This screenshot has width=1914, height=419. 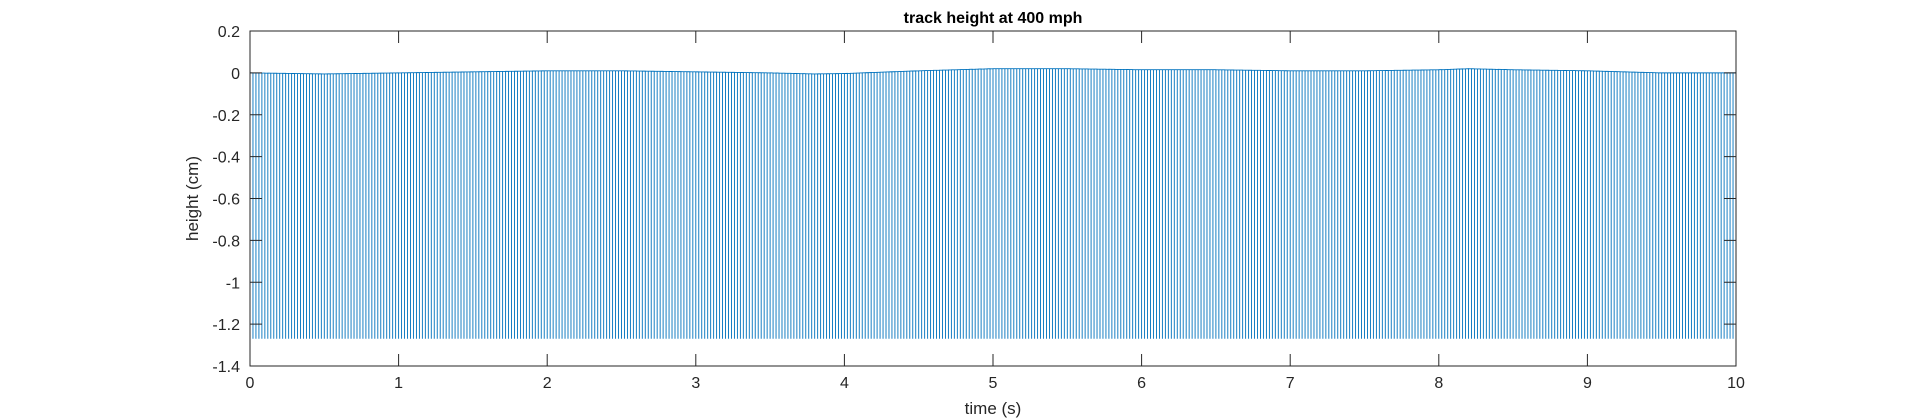 I want to click on x-tick-label: 6, so click(x=1141, y=383).